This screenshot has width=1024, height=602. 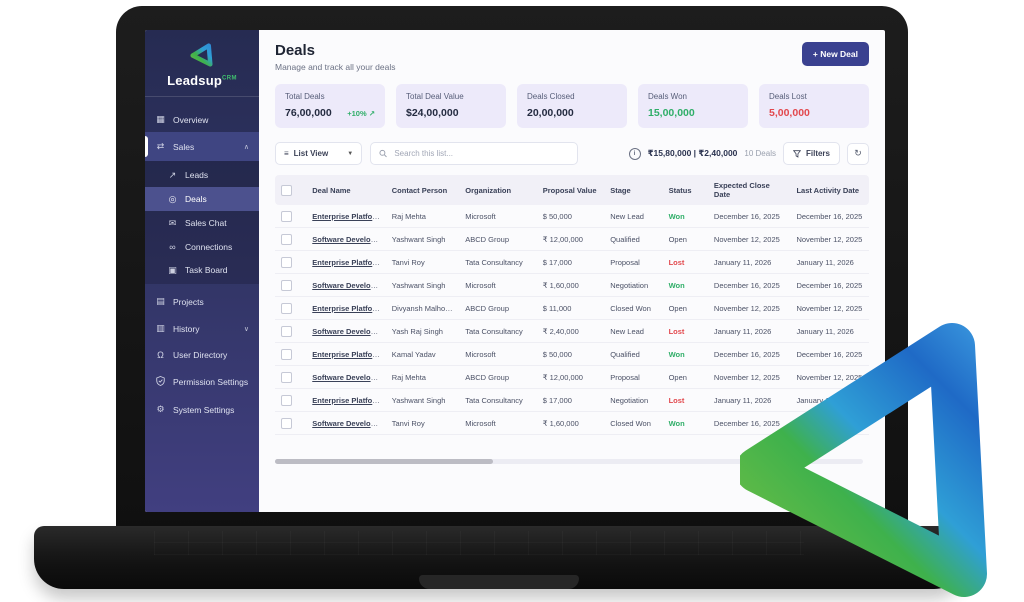 What do you see at coordinates (634, 153) in the screenshot?
I see `info-icon: i` at bounding box center [634, 153].